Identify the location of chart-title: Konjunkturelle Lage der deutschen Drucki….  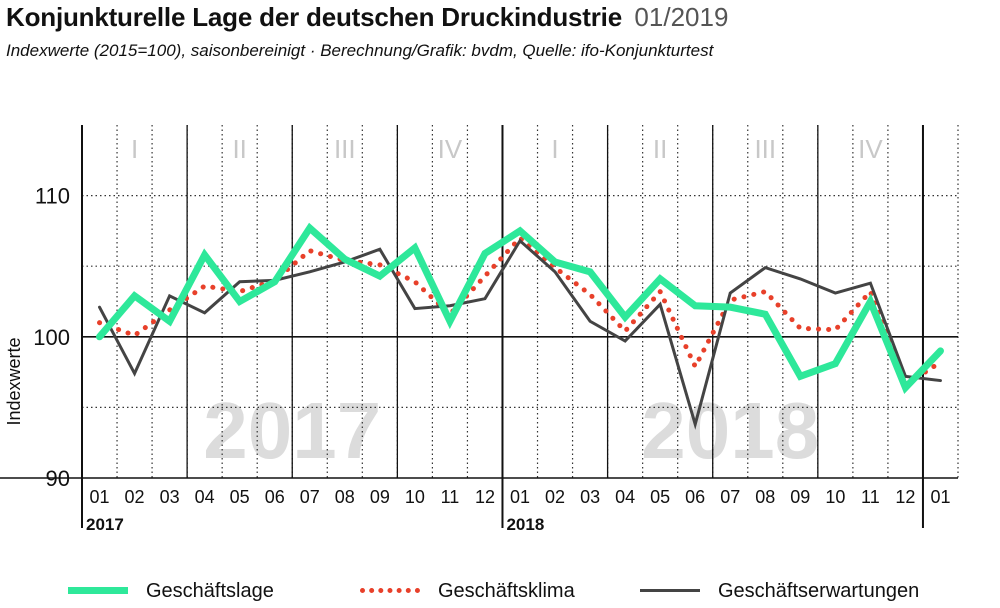
(314, 17).